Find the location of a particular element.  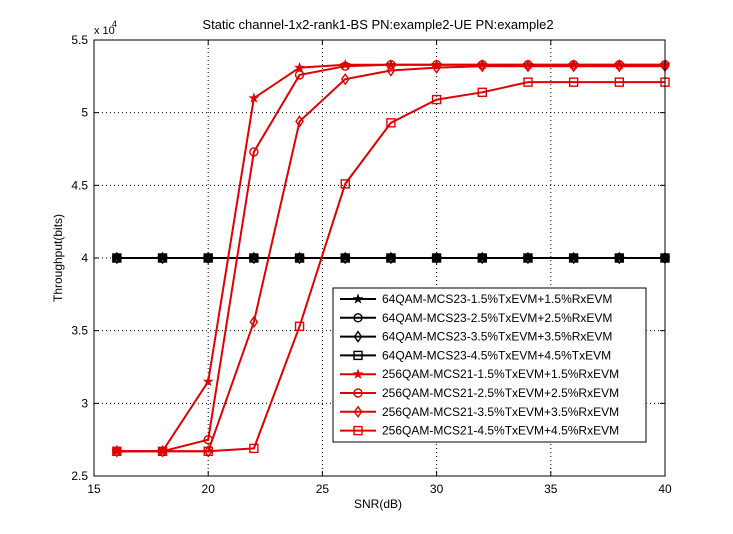

x-tick-label: 15 is located at coordinates (94, 489).